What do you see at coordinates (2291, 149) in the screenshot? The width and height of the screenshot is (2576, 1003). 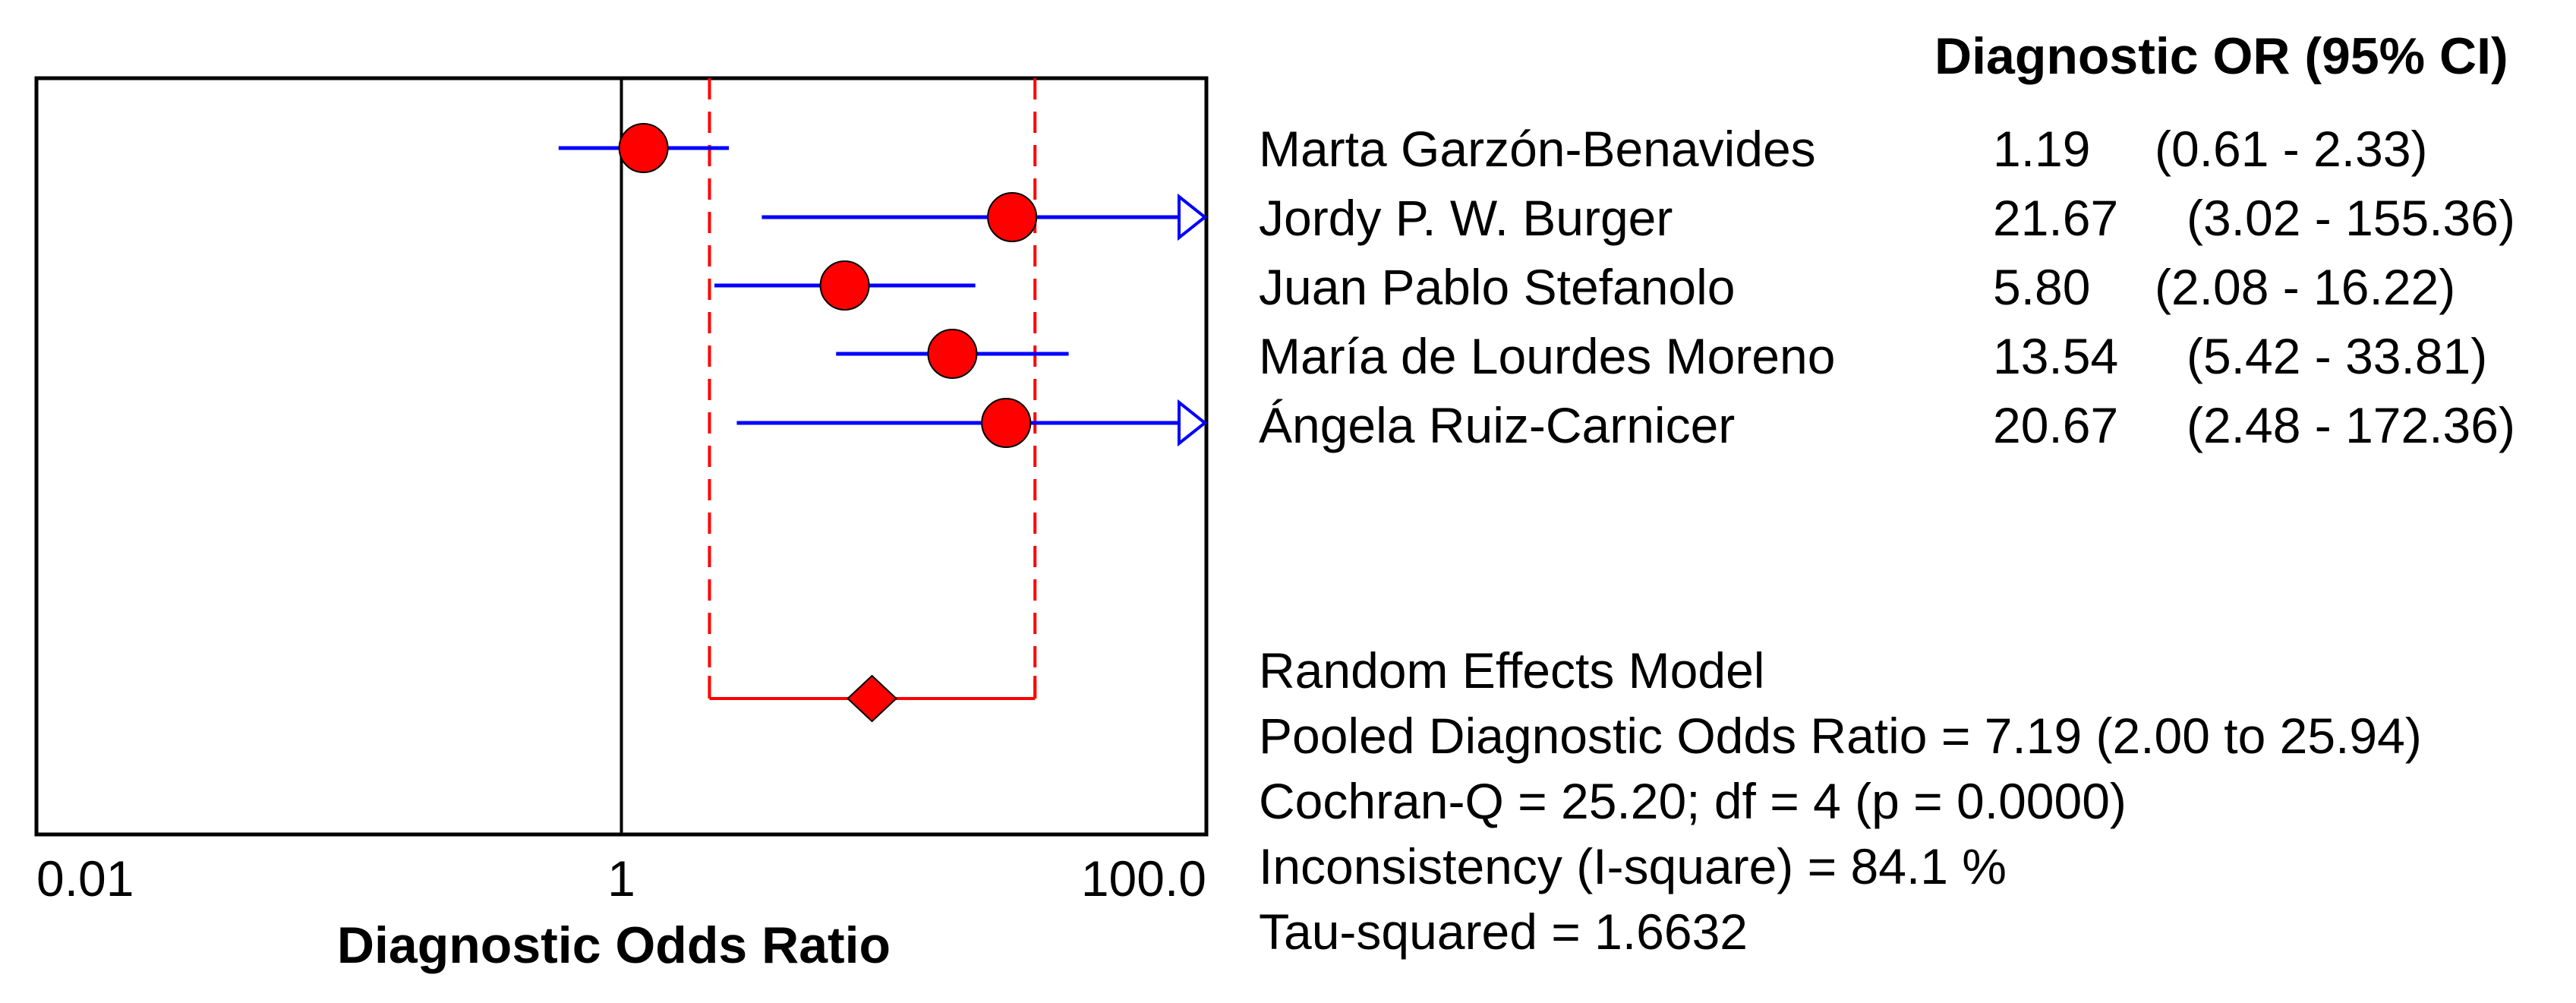 I see `study-ci: (0.61 - 2.33)` at bounding box center [2291, 149].